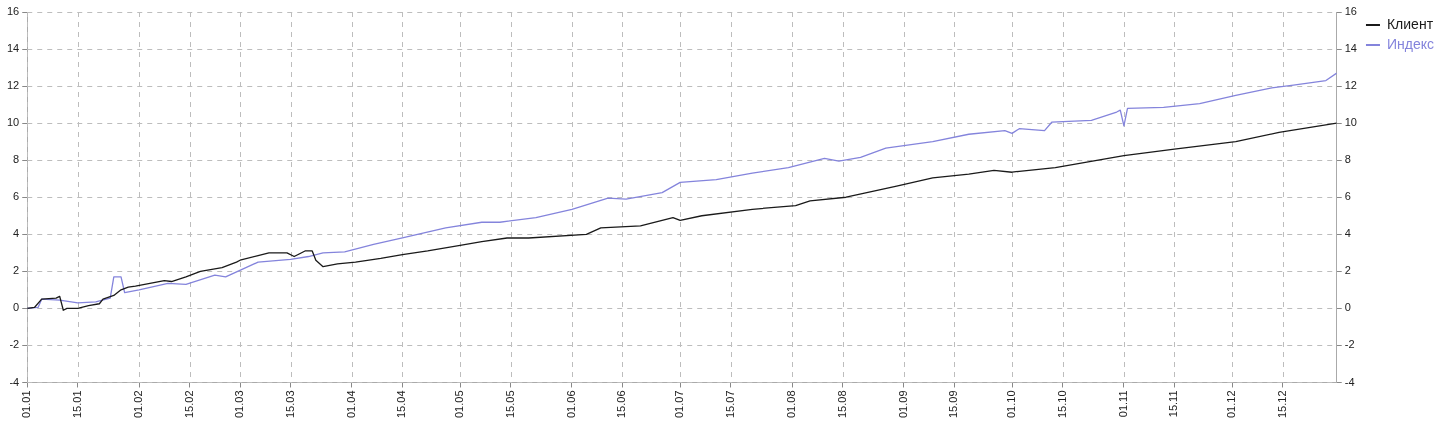  What do you see at coordinates (16, 270) in the screenshot?
I see `y-tick-label: 2` at bounding box center [16, 270].